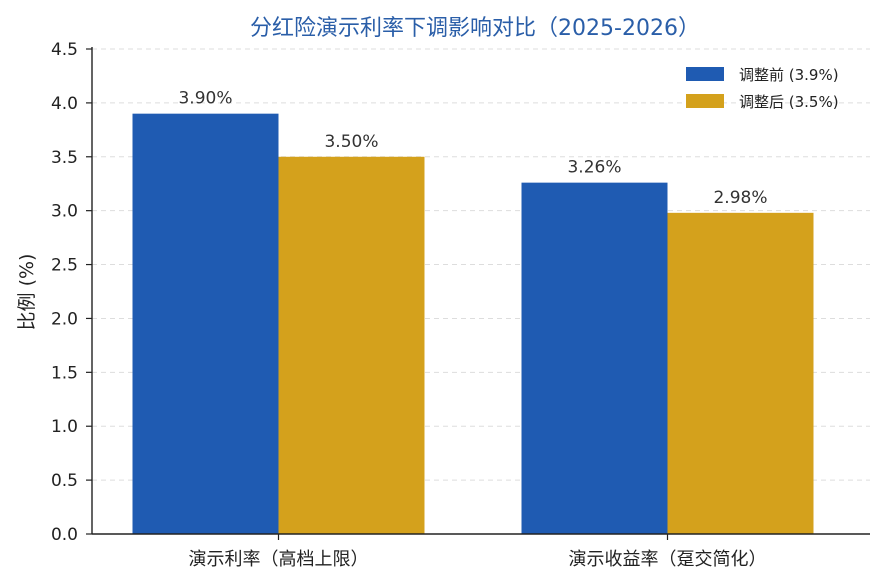 The image size is (885, 585). I want to click on y-tick-label: 0.0, so click(64, 535).